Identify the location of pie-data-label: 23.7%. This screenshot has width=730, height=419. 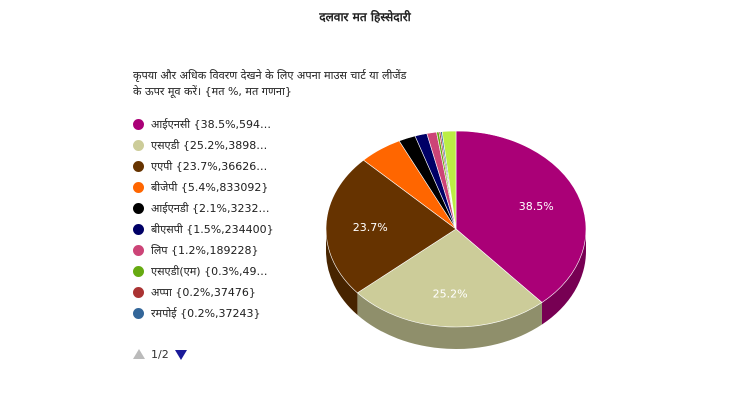
(370, 227).